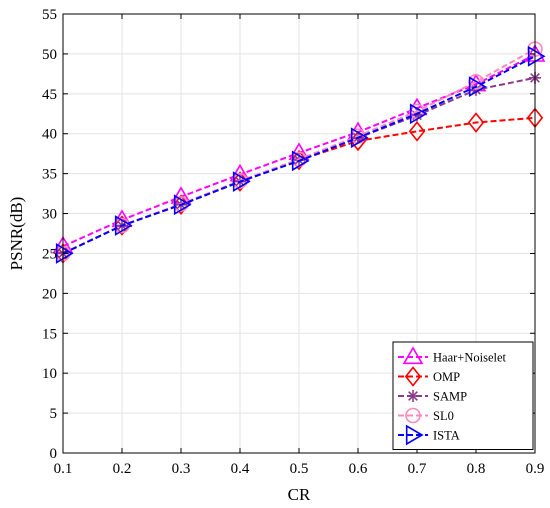  What do you see at coordinates (299, 469) in the screenshot?
I see `x-tick-label: 0.5` at bounding box center [299, 469].